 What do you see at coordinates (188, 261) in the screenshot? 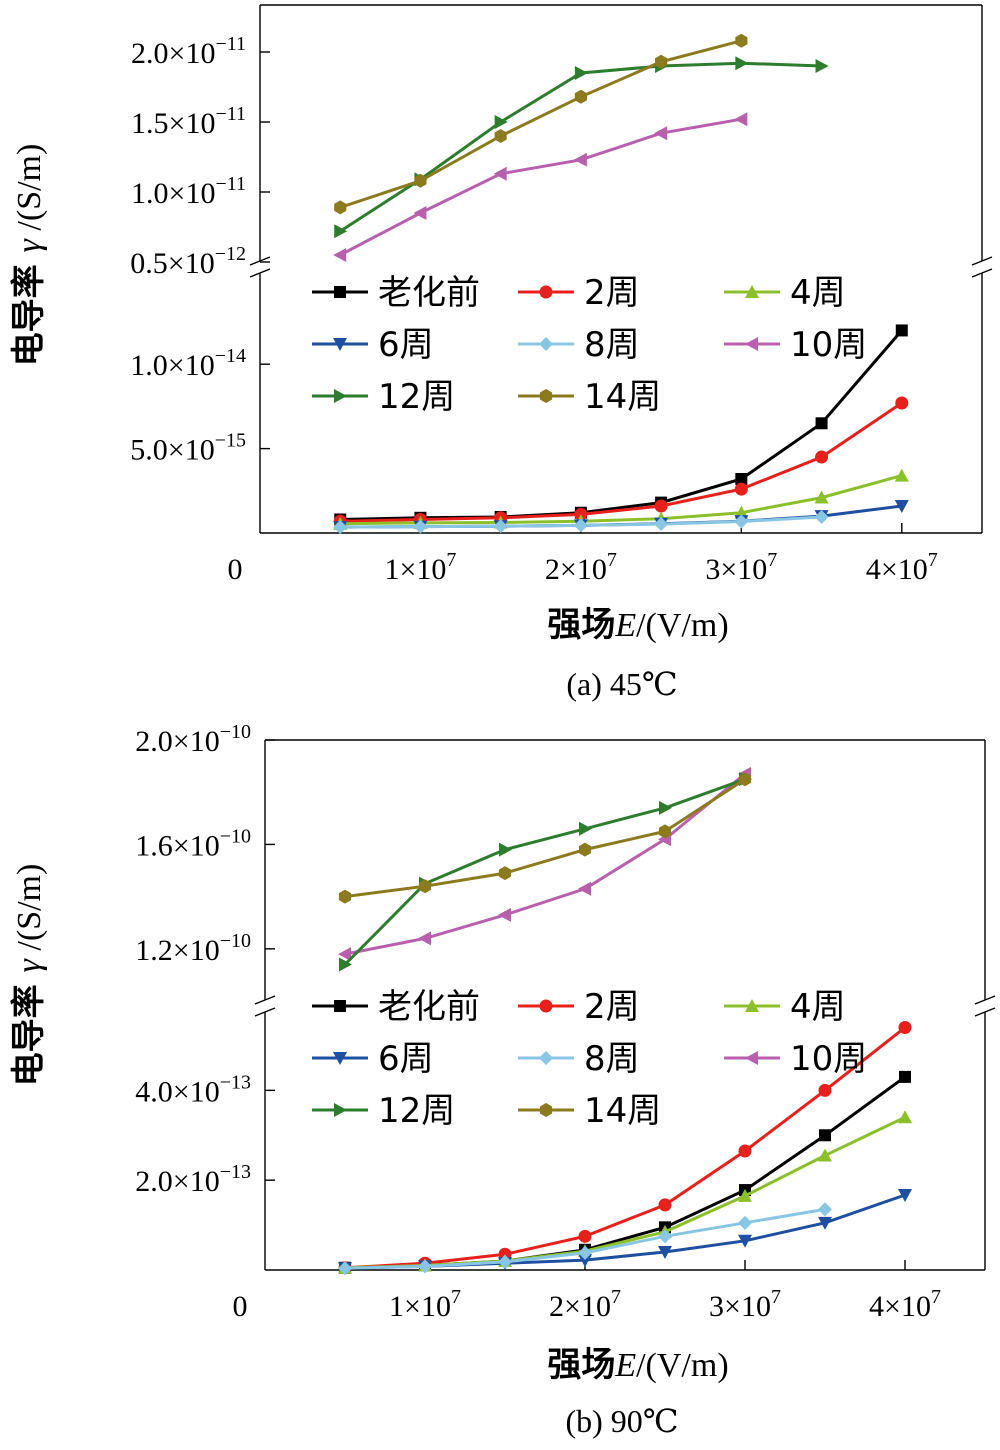
I see `y-tick-label: 0.5×10⁻¹²` at bounding box center [188, 261].